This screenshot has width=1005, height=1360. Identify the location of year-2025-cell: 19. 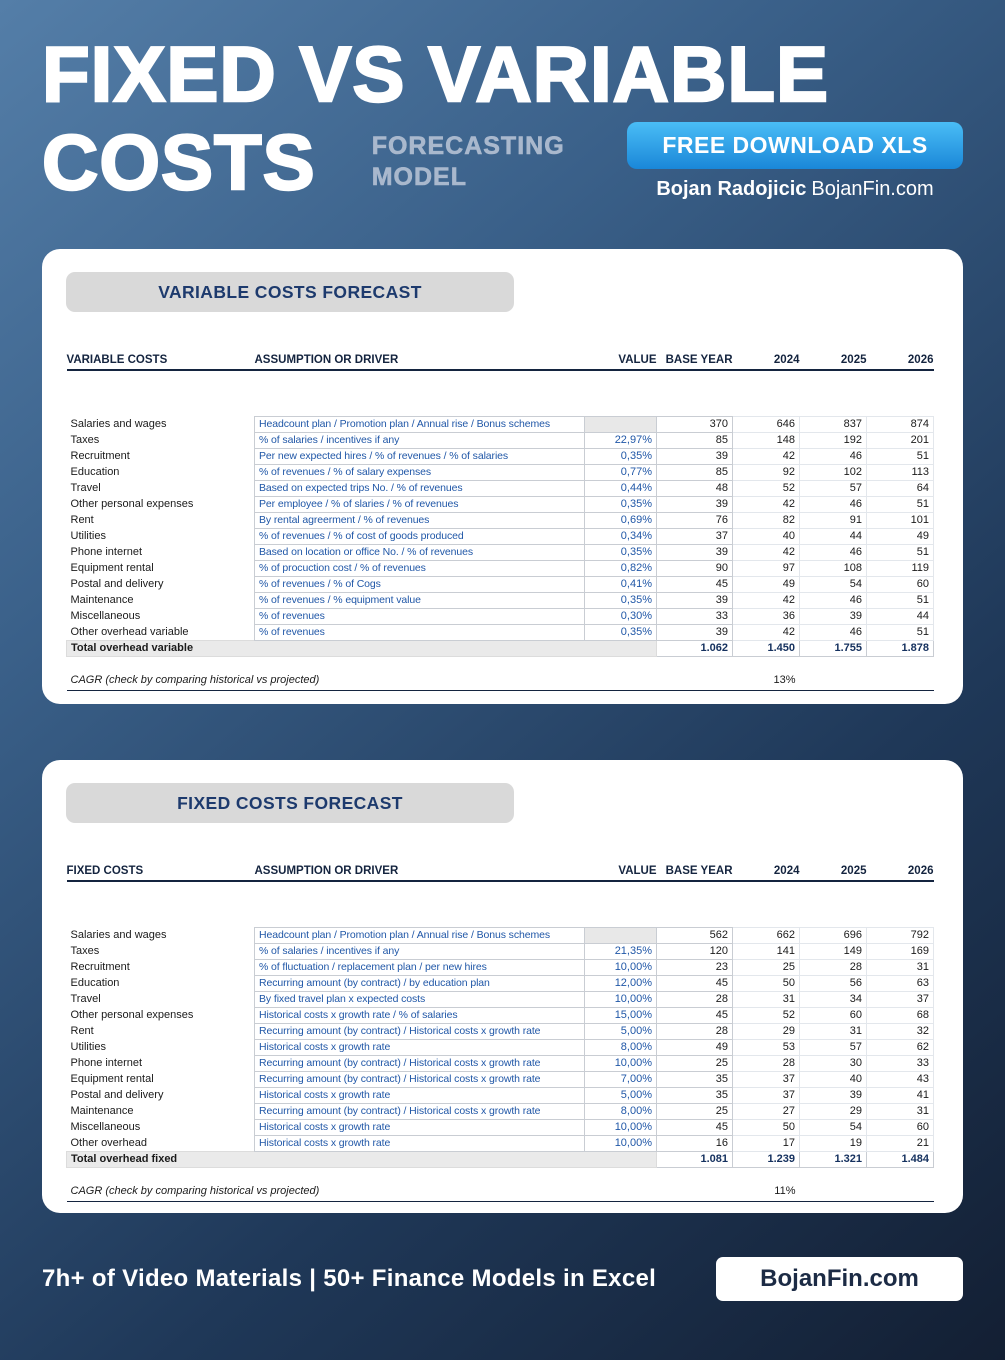
(833, 1143).